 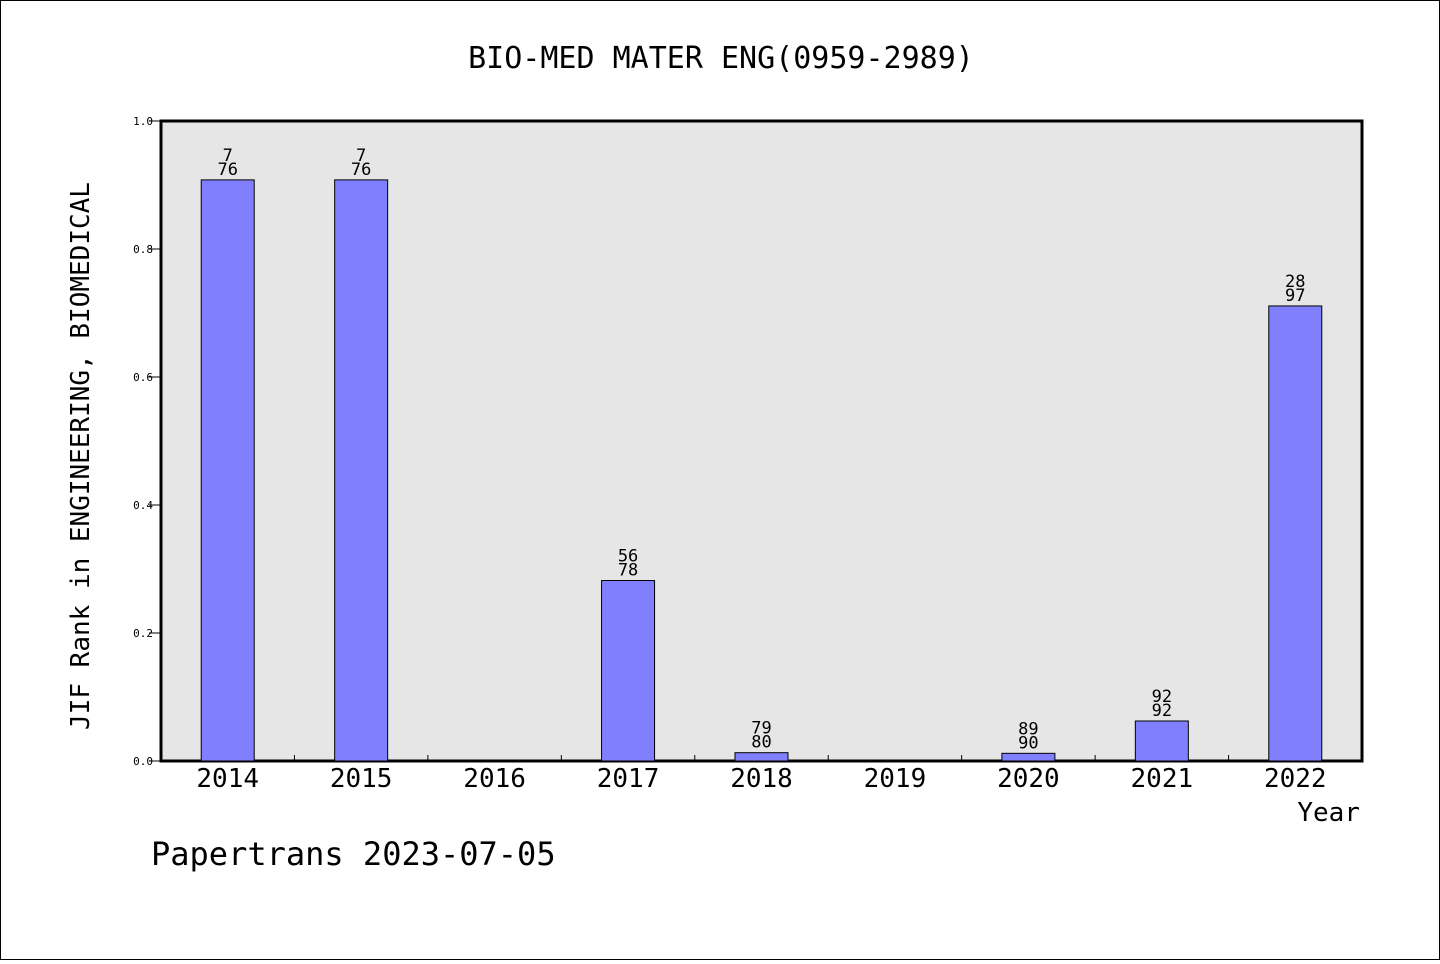 What do you see at coordinates (1295, 533) in the screenshot?
I see `bar-2022` at bounding box center [1295, 533].